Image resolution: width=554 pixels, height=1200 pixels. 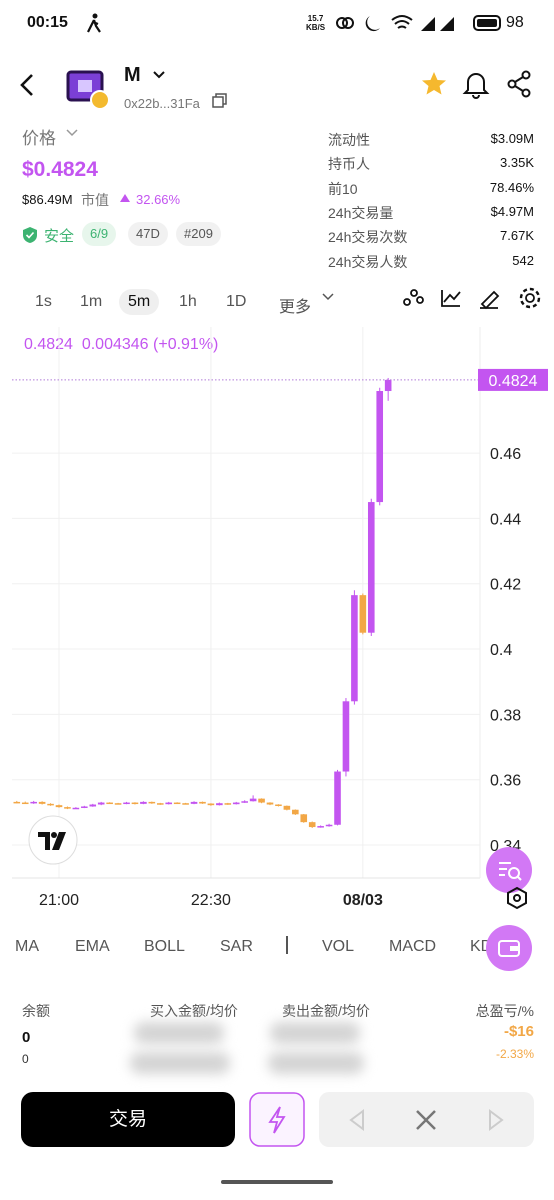 What do you see at coordinates (343, 188) in the screenshot?
I see `stat-label: 前10` at bounding box center [343, 188].